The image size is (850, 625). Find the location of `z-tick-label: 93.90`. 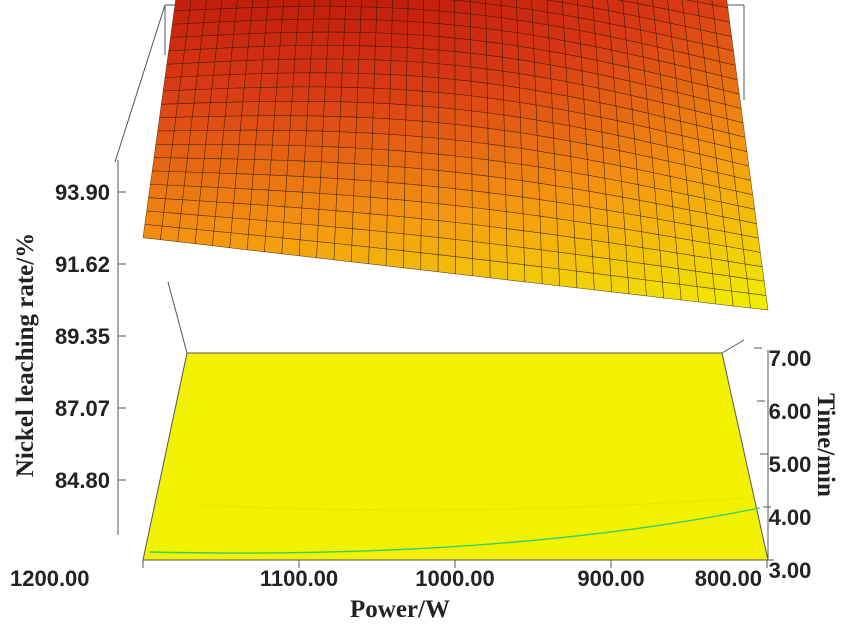

z-tick-label: 93.90 is located at coordinates (82, 192).